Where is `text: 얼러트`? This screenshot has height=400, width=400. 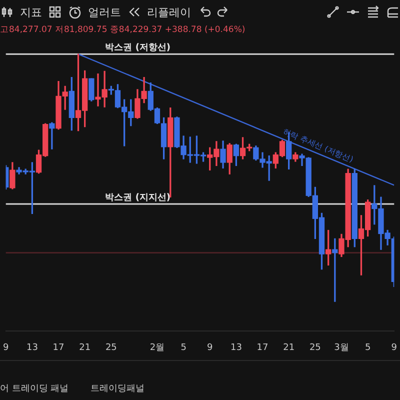 text: 얼러트 is located at coordinates (104, 12).